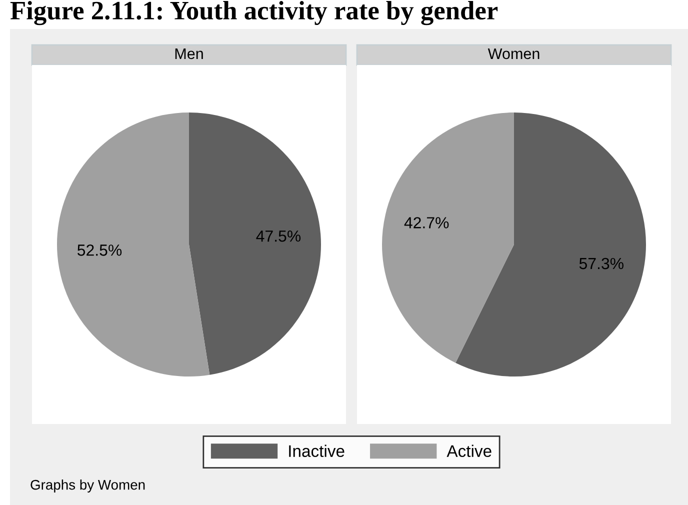 The image size is (688, 505). What do you see at coordinates (87, 486) in the screenshot?
I see `text: Graphs by Women` at bounding box center [87, 486].